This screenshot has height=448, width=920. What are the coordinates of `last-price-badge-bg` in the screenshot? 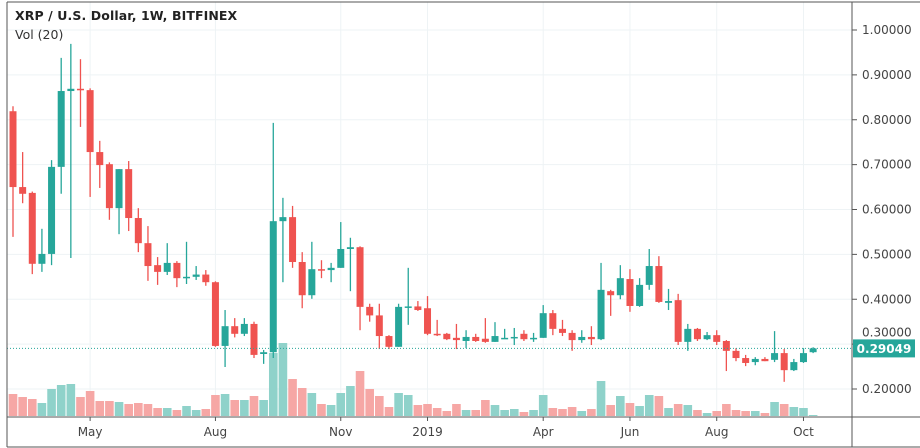 It's located at (884, 348).